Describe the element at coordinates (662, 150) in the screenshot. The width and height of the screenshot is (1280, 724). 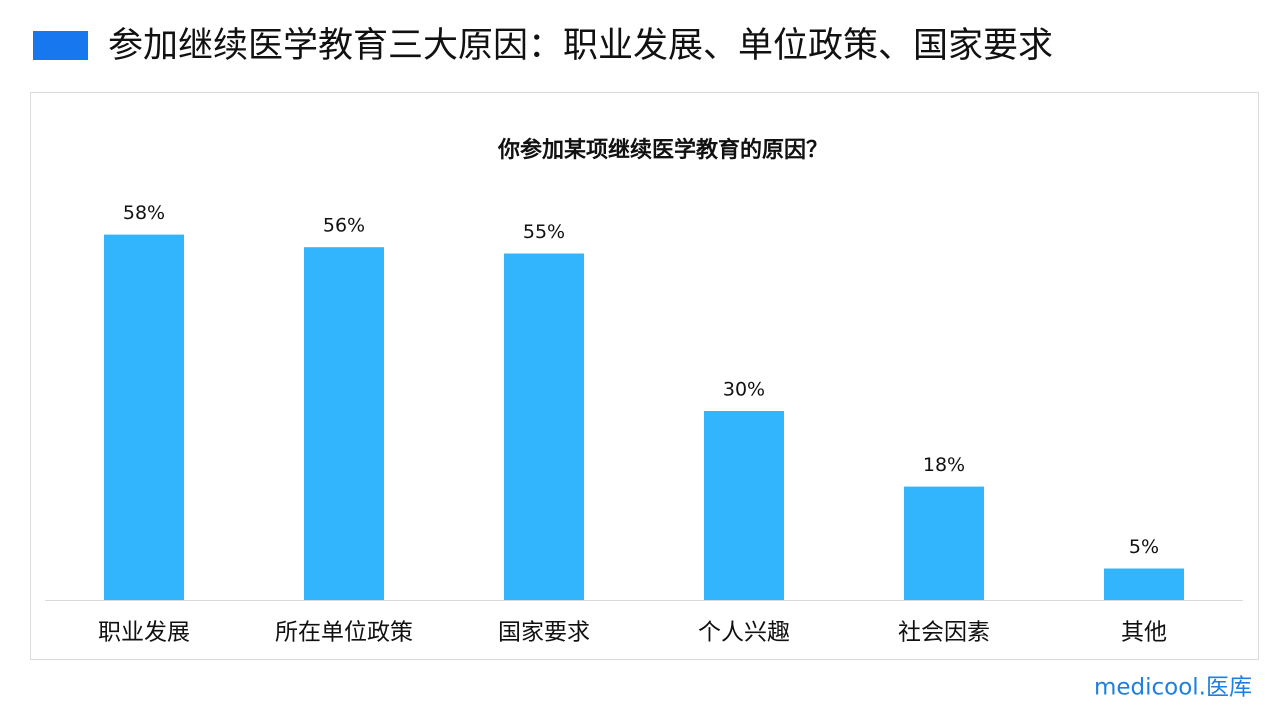
I see `chart-title: 你参加某项继续医学教育的原因？` at that location.